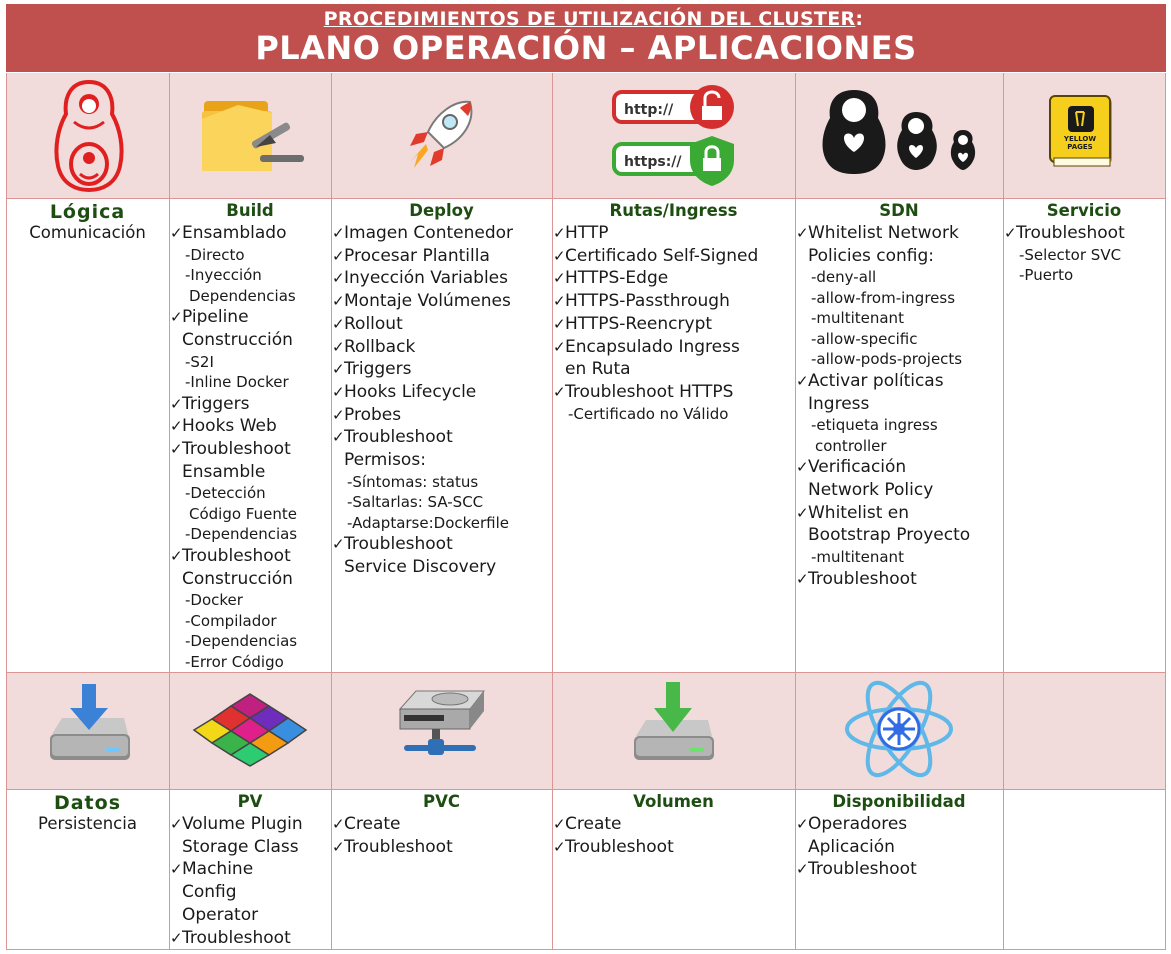 The width and height of the screenshot is (1171, 954). What do you see at coordinates (214, 600) in the screenshot?
I see `checklist-subitem: -Docker` at bounding box center [214, 600].